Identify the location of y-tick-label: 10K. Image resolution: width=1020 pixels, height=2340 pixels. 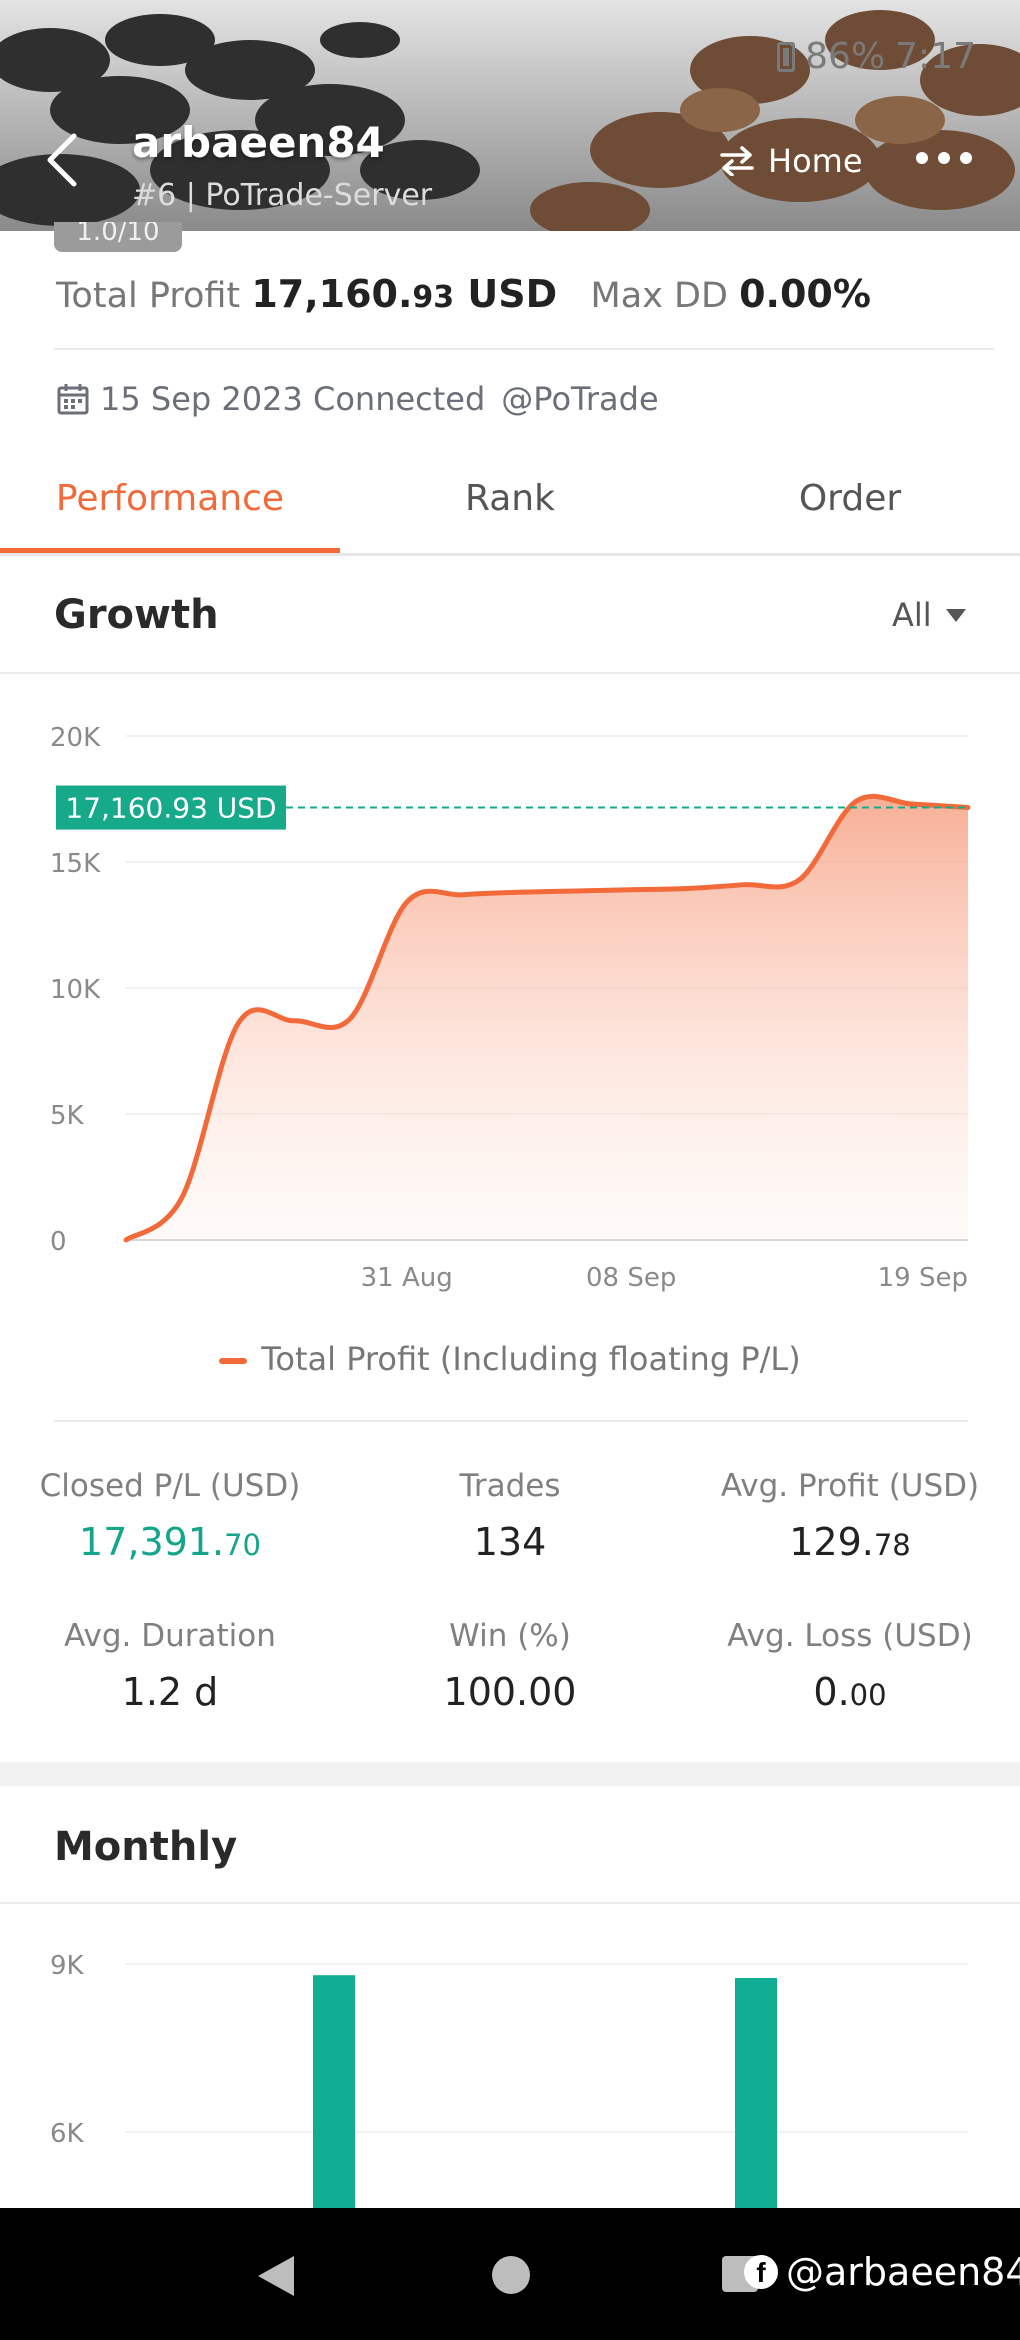
(75, 990).